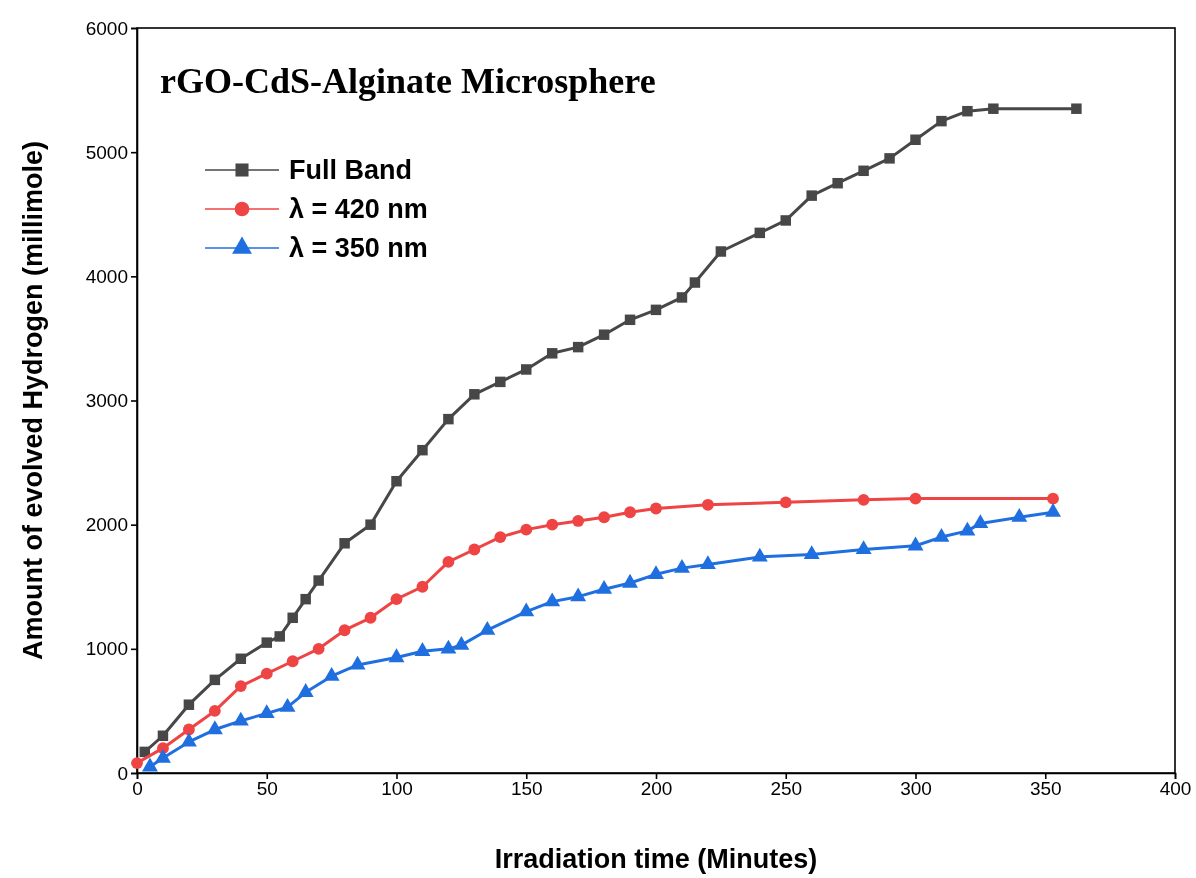 This screenshot has height=878, width=1196. I want to click on x-tick-label: 250, so click(786, 789).